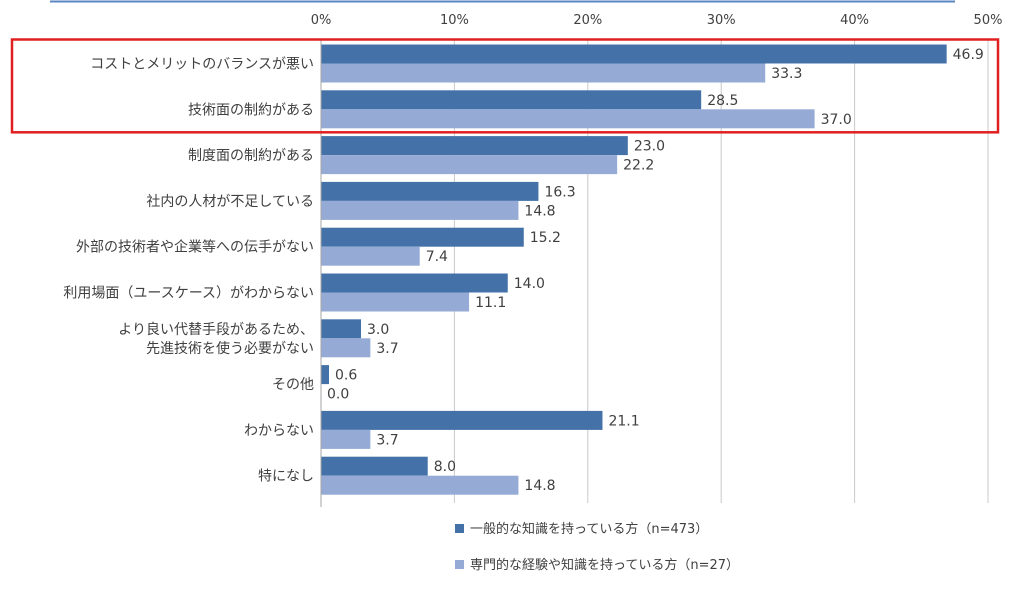  I want to click on category-label-line: わからない, so click(279, 431).